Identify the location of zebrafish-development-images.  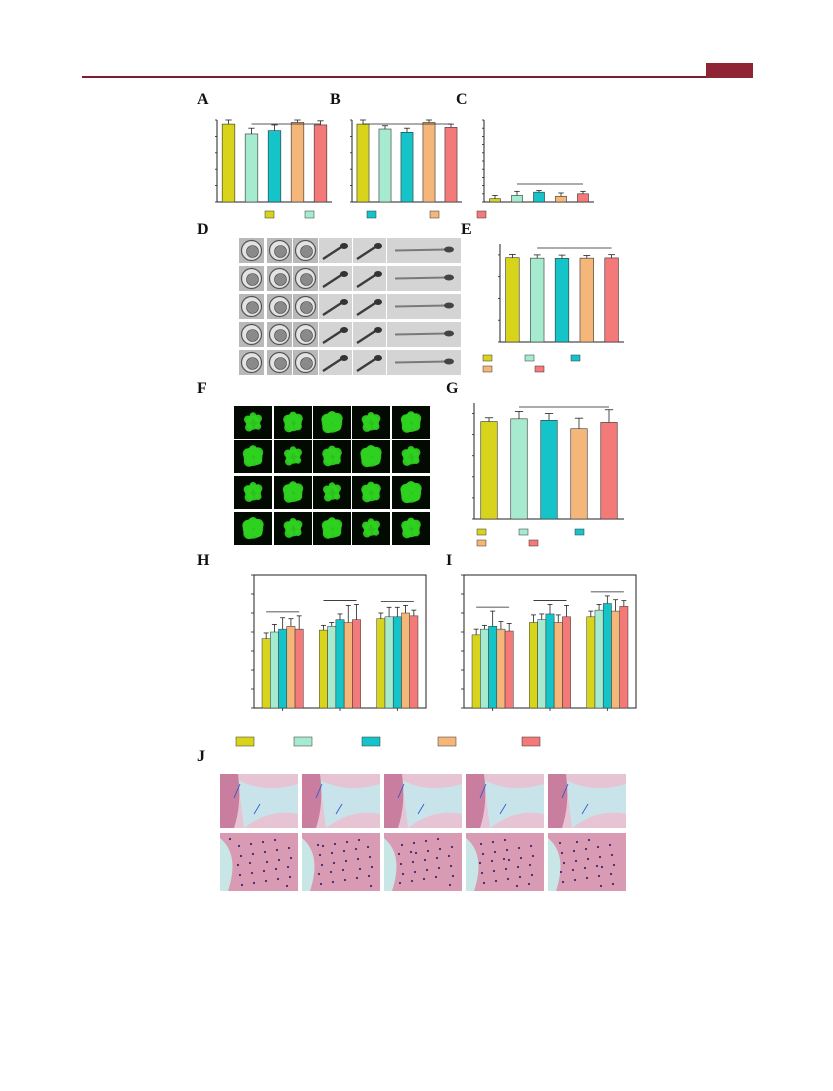
(350, 306).